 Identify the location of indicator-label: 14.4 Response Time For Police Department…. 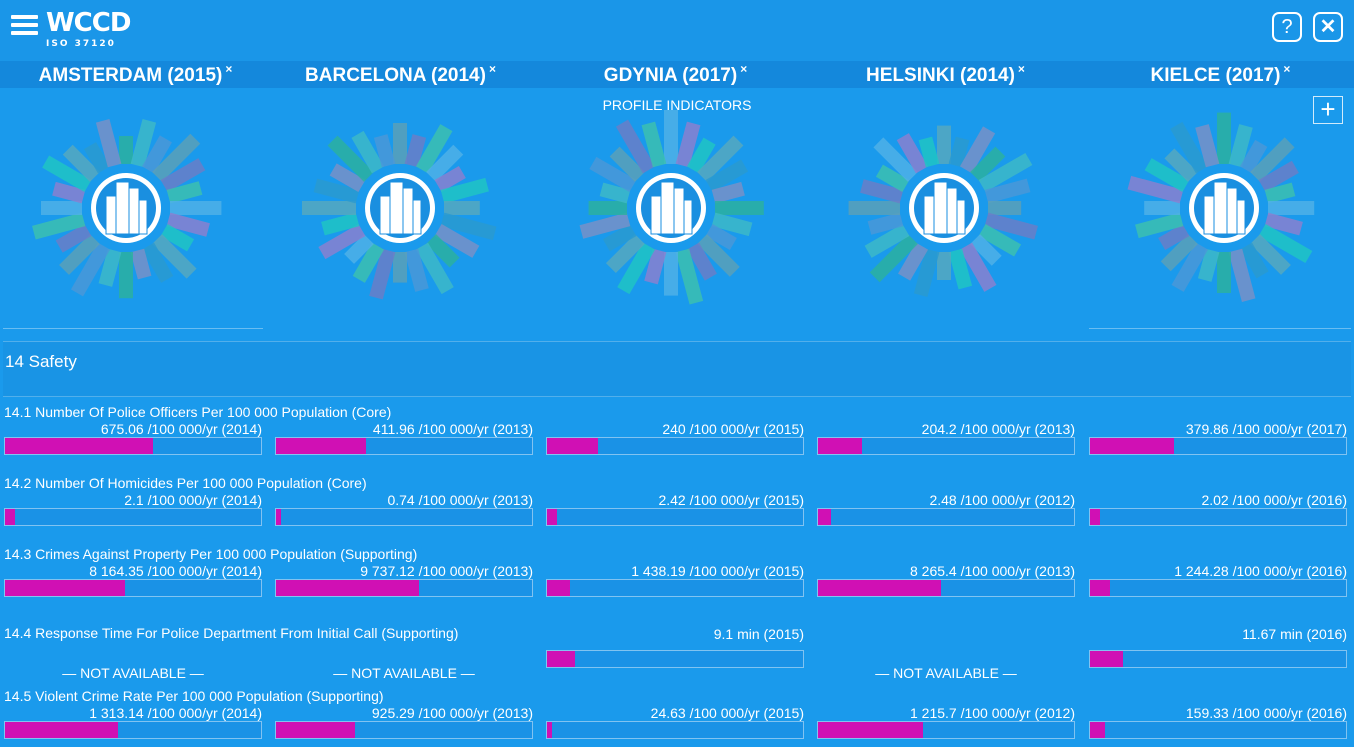
(231, 633).